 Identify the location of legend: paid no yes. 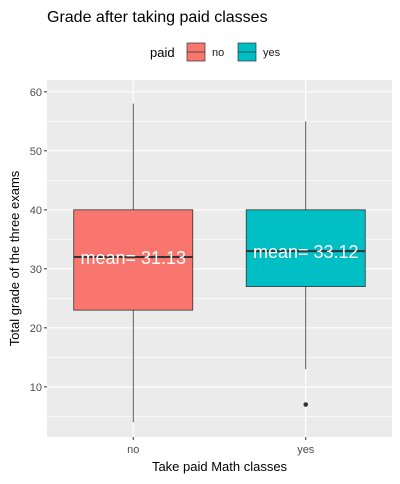
(215, 52).